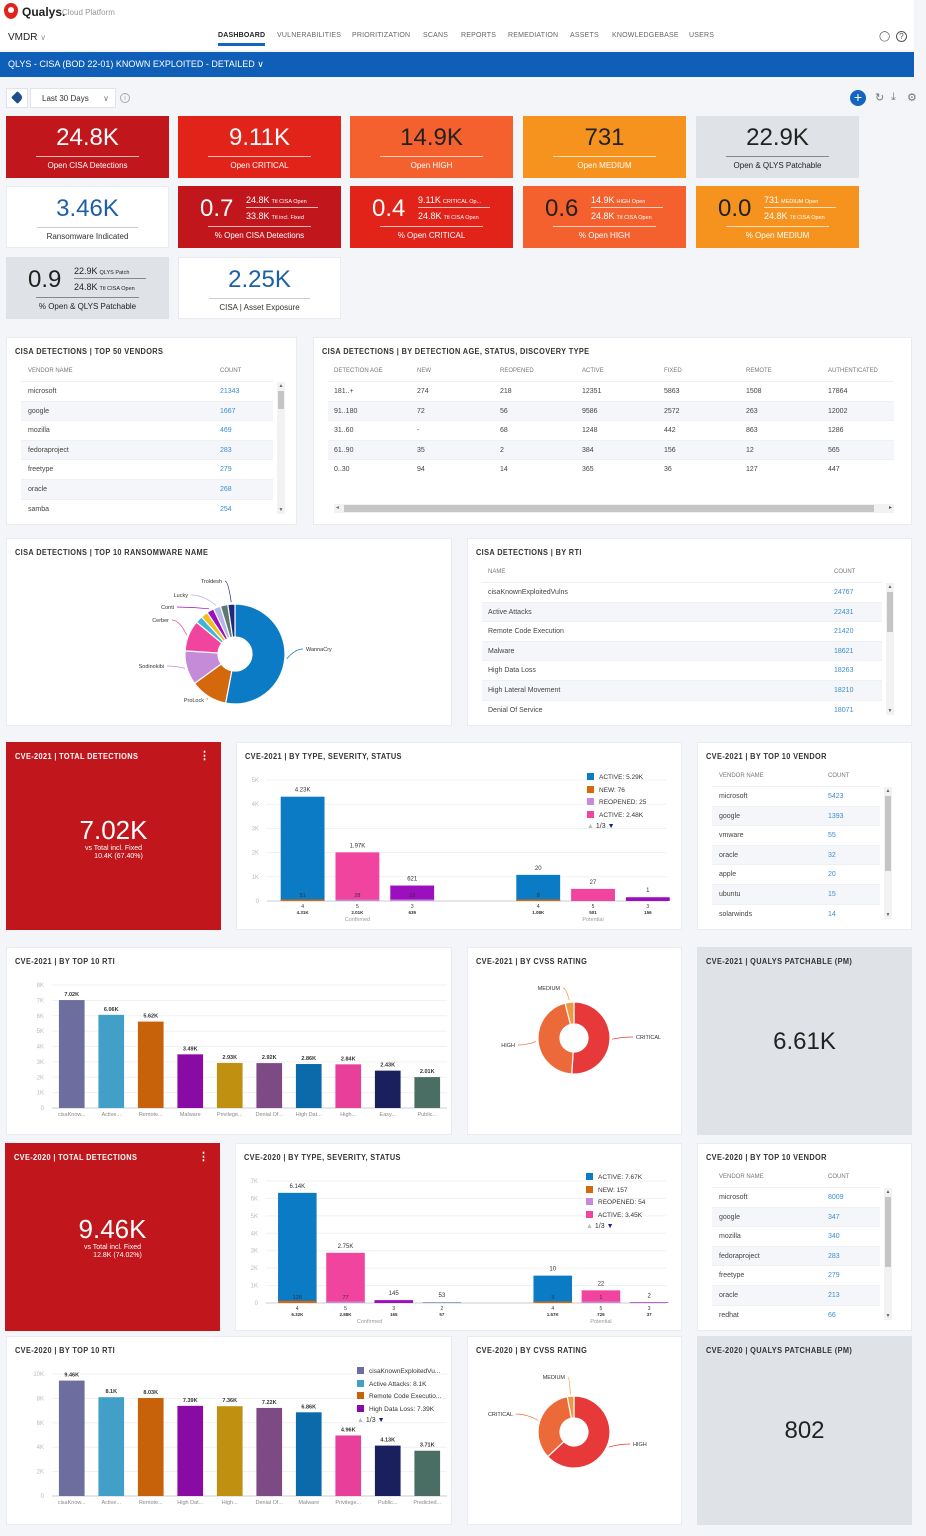  What do you see at coordinates (615, 1217) in the screenshot?
I see `legend-item: ACTIVE: 3.45K` at bounding box center [615, 1217].